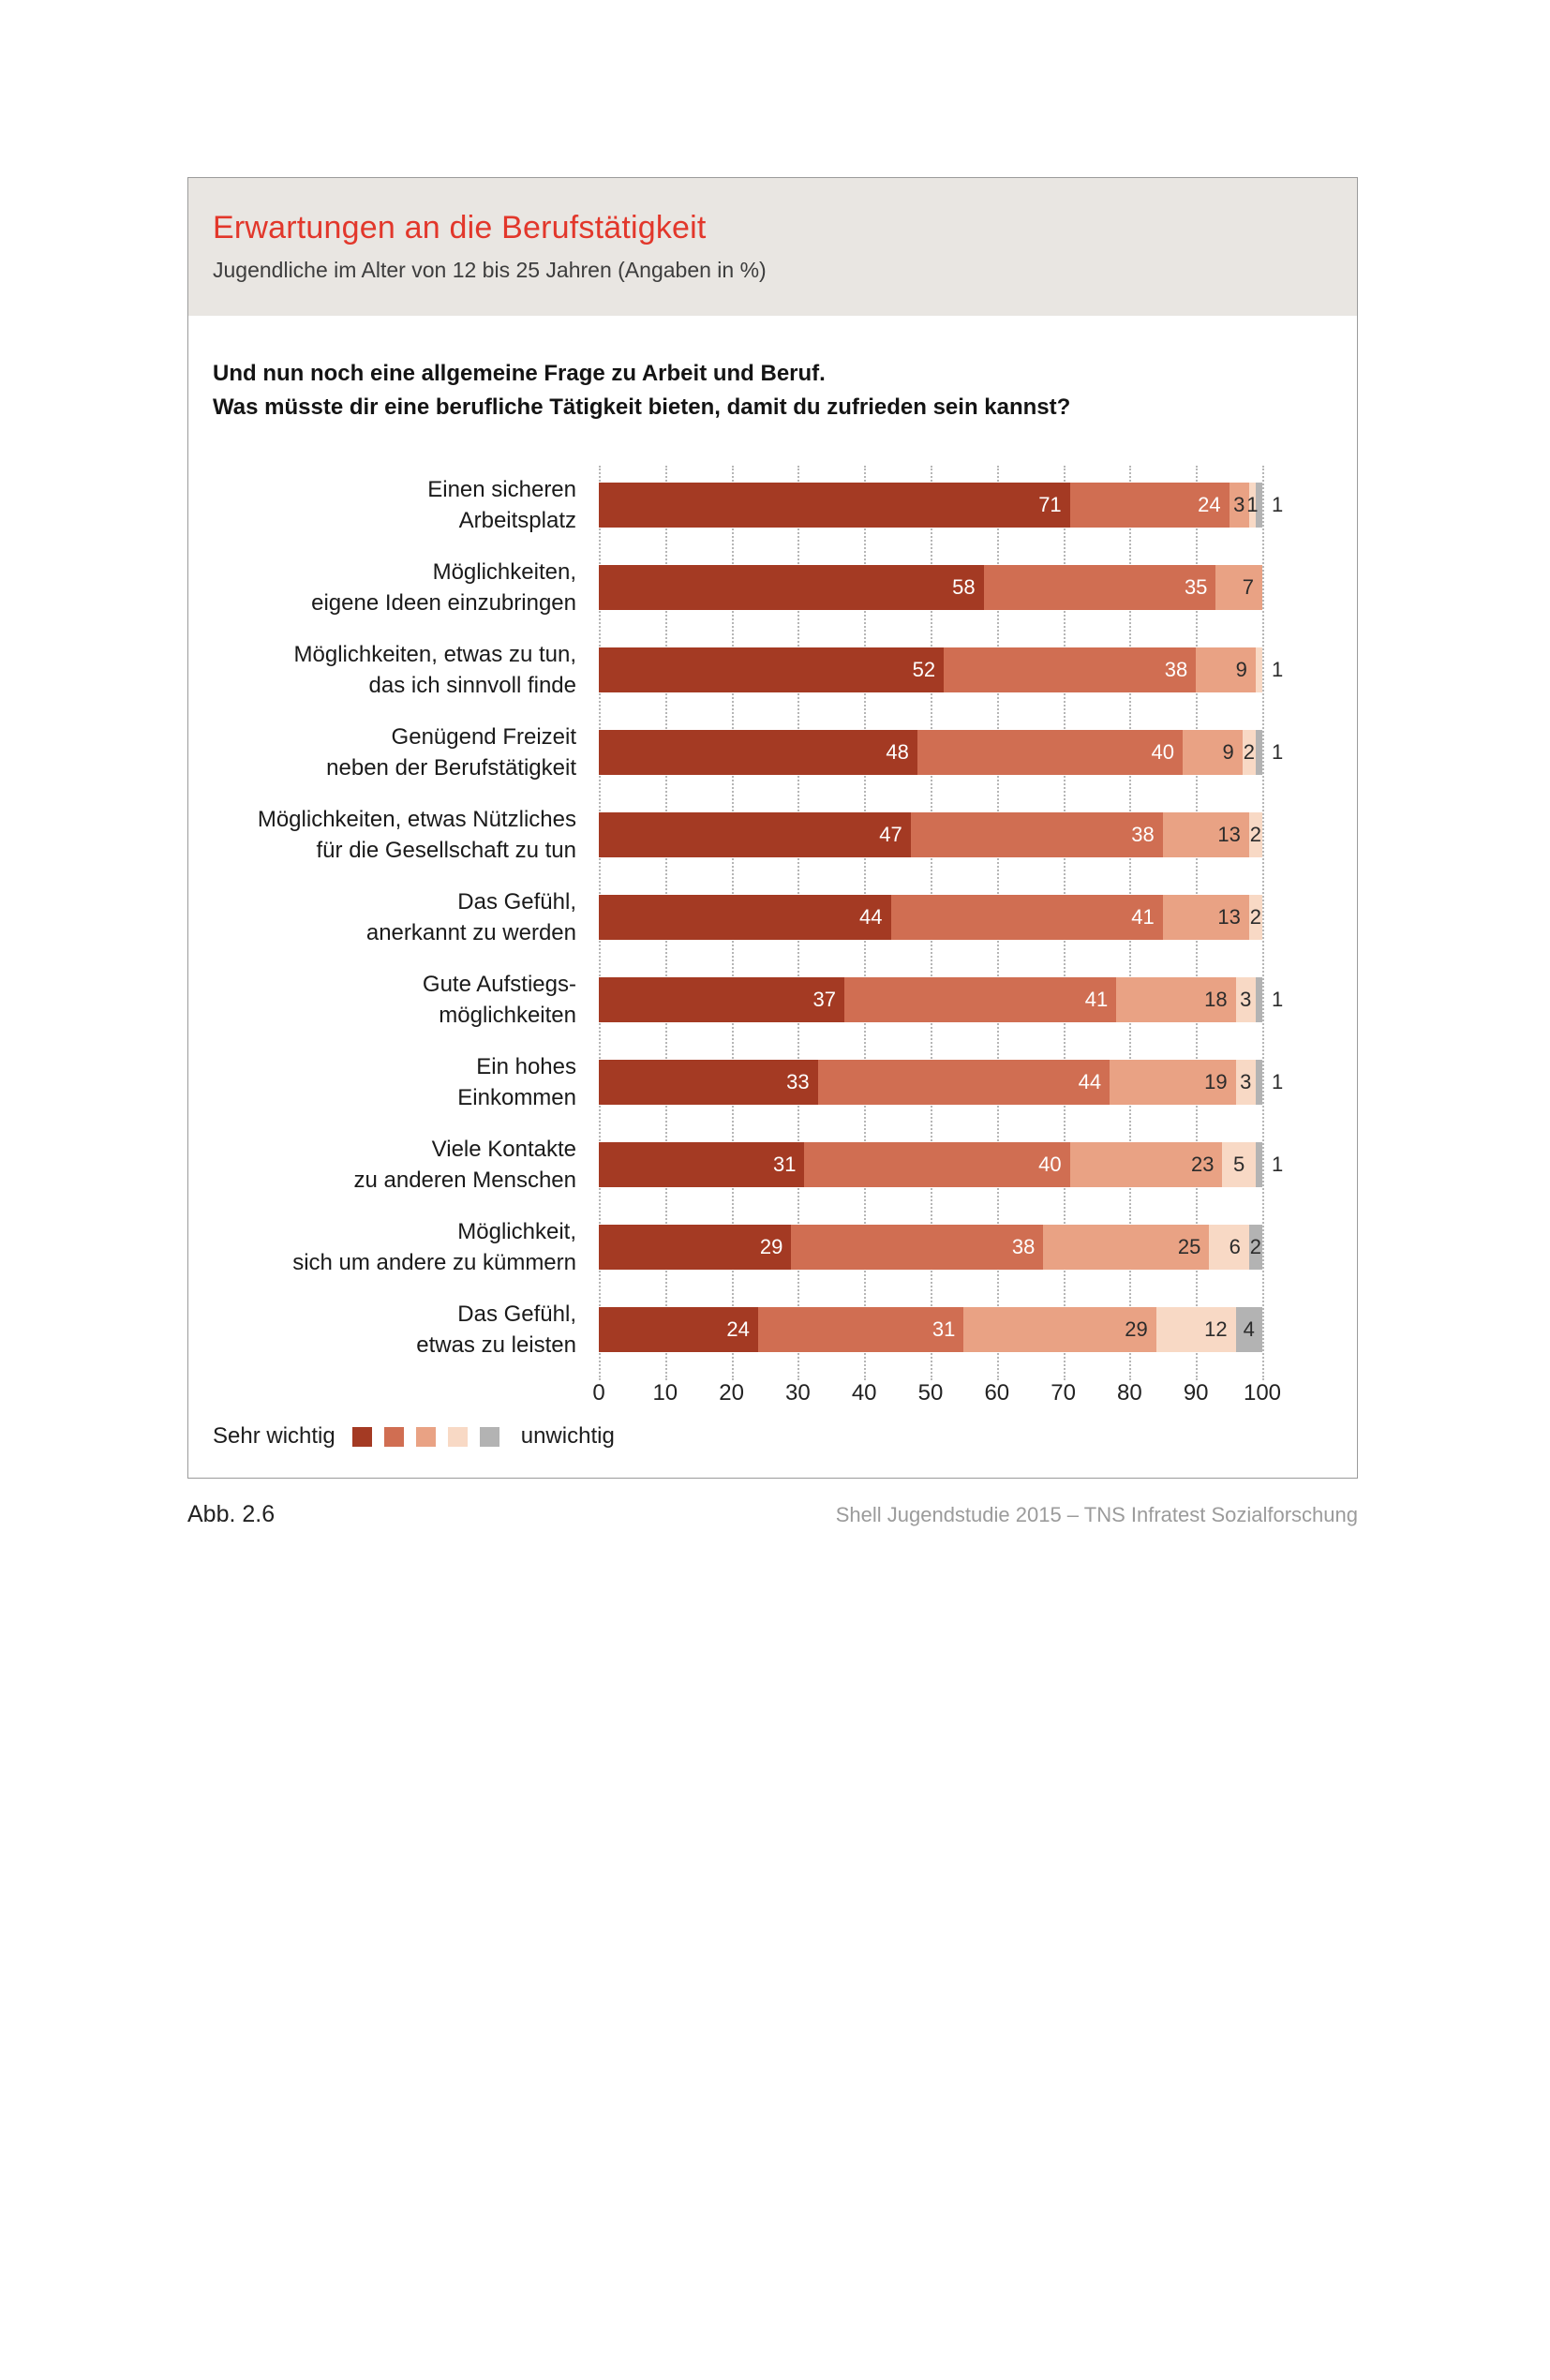 The height and width of the screenshot is (2380, 1550). What do you see at coordinates (930, 834) in the screenshot?
I see `stacked-bar: 47 38 13 2` at bounding box center [930, 834].